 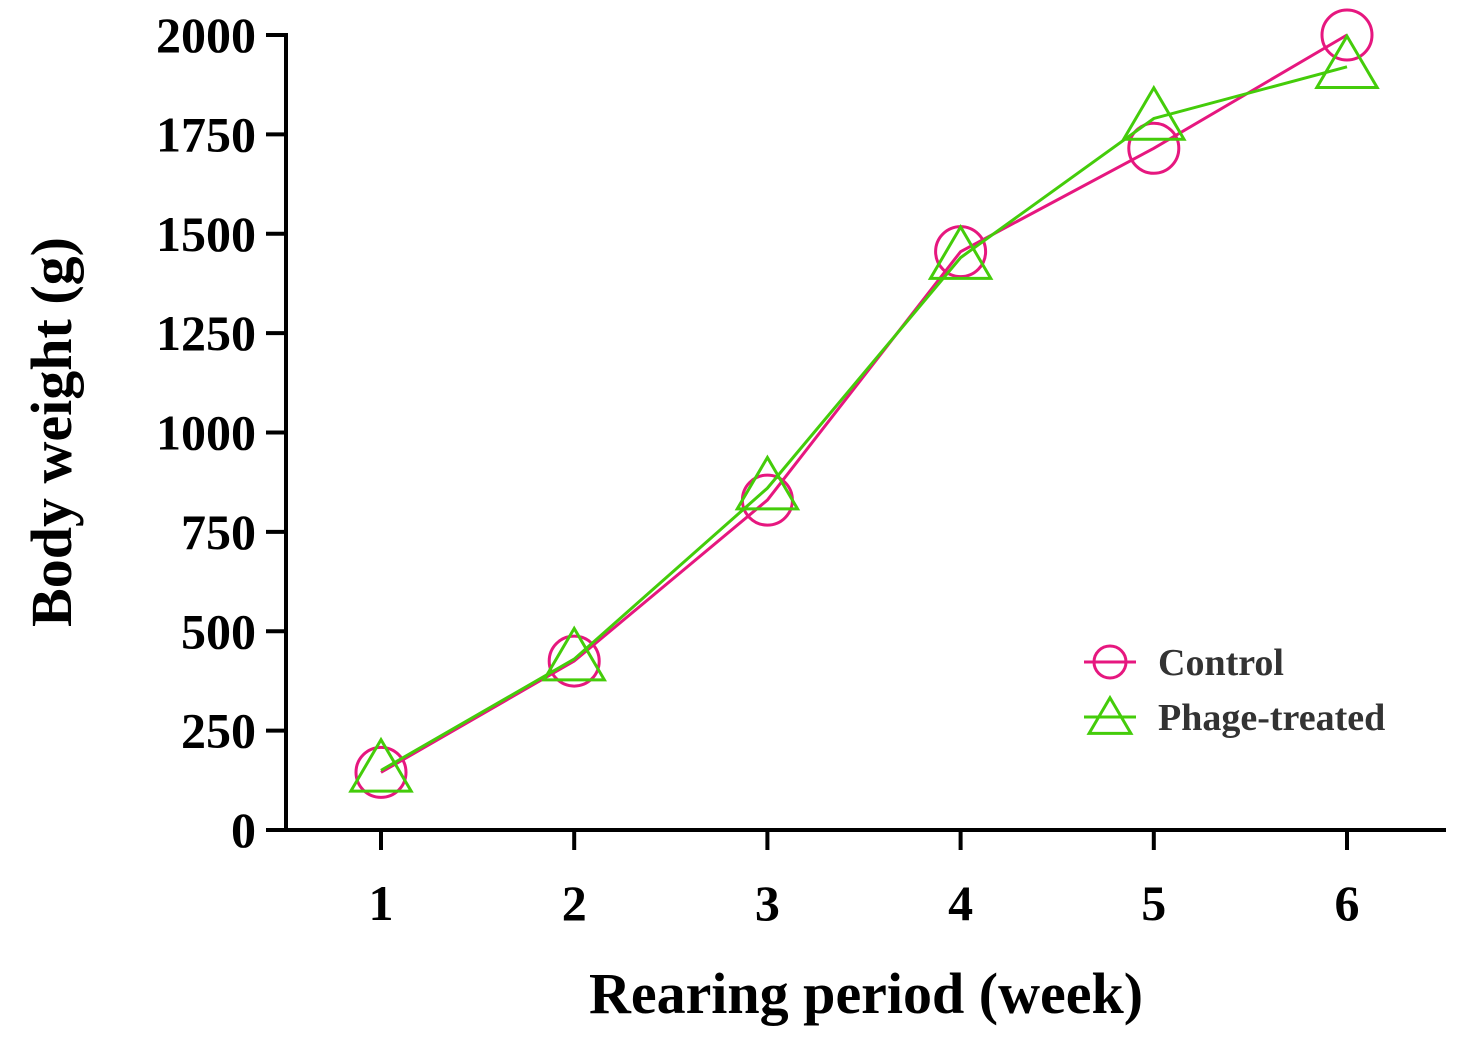 I want to click on y-axis-title: Body weight (g), so click(x=51, y=432).